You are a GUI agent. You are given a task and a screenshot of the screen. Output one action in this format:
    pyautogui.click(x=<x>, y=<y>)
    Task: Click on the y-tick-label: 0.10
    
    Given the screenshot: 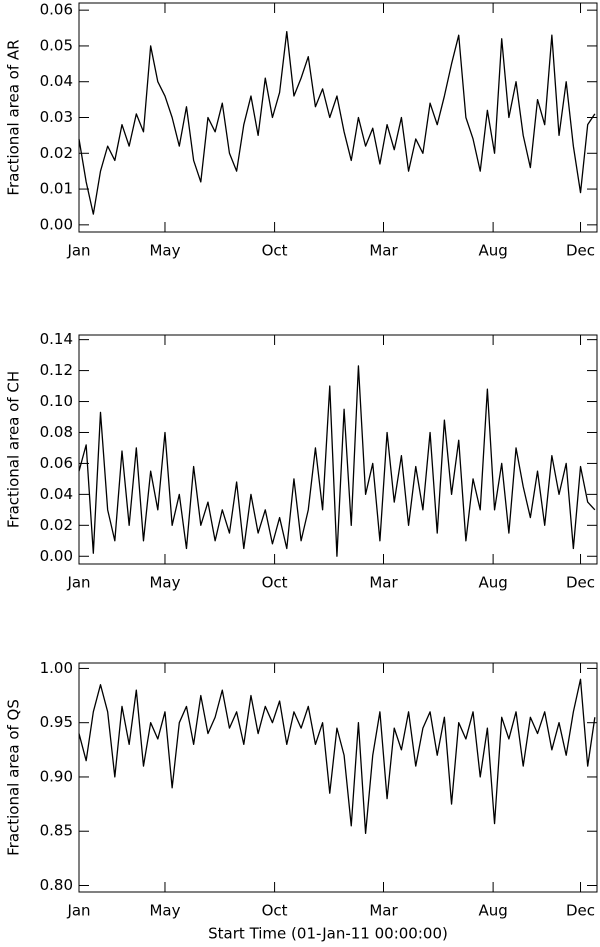 What is the action you would take?
    pyautogui.click(x=56, y=401)
    